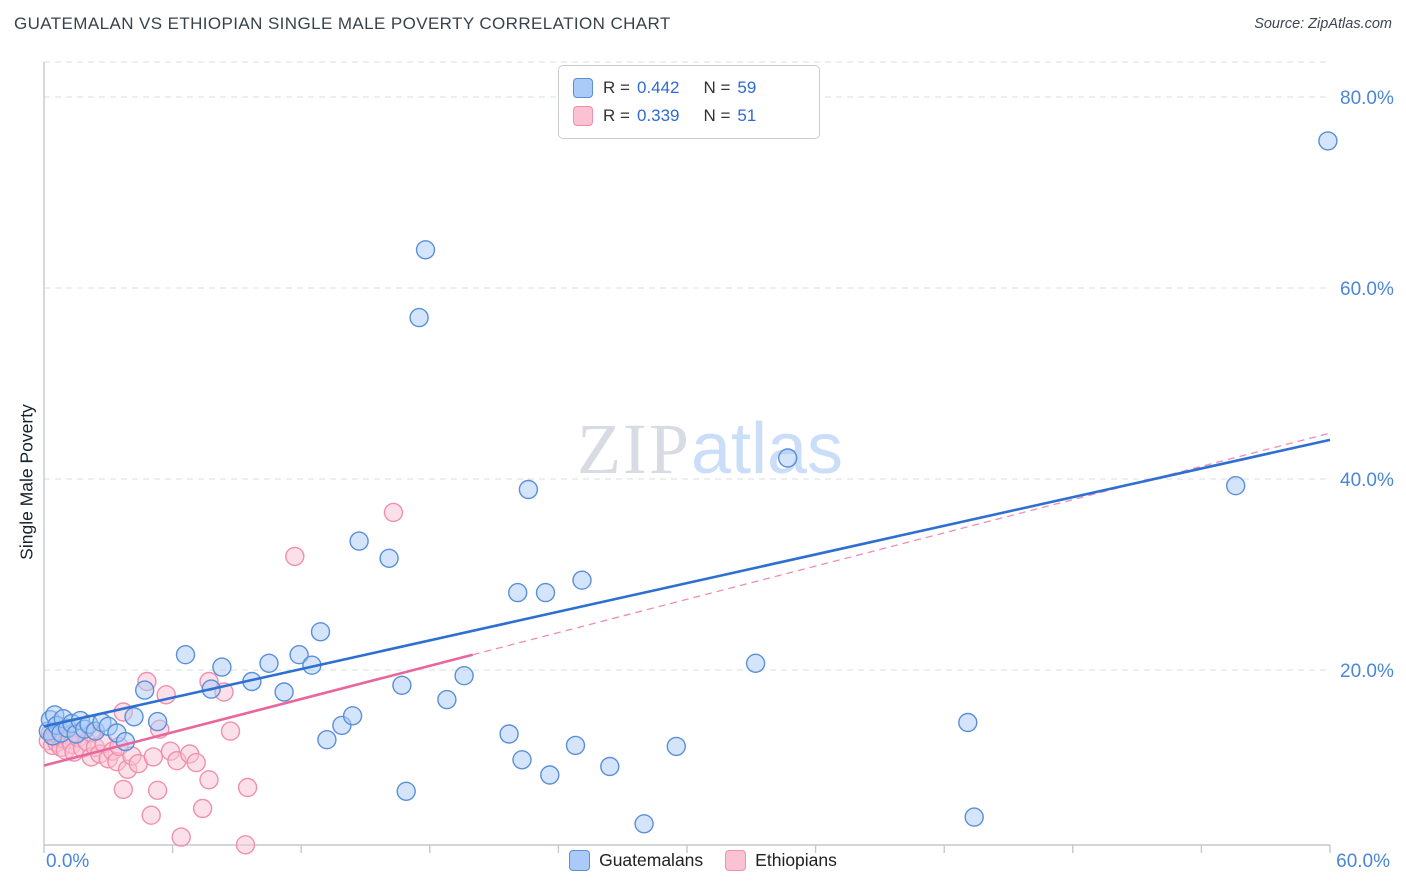 This screenshot has height=892, width=1406. What do you see at coordinates (796, 860) in the screenshot?
I see `ethiopians-legend-label: Ethiopians` at bounding box center [796, 860].